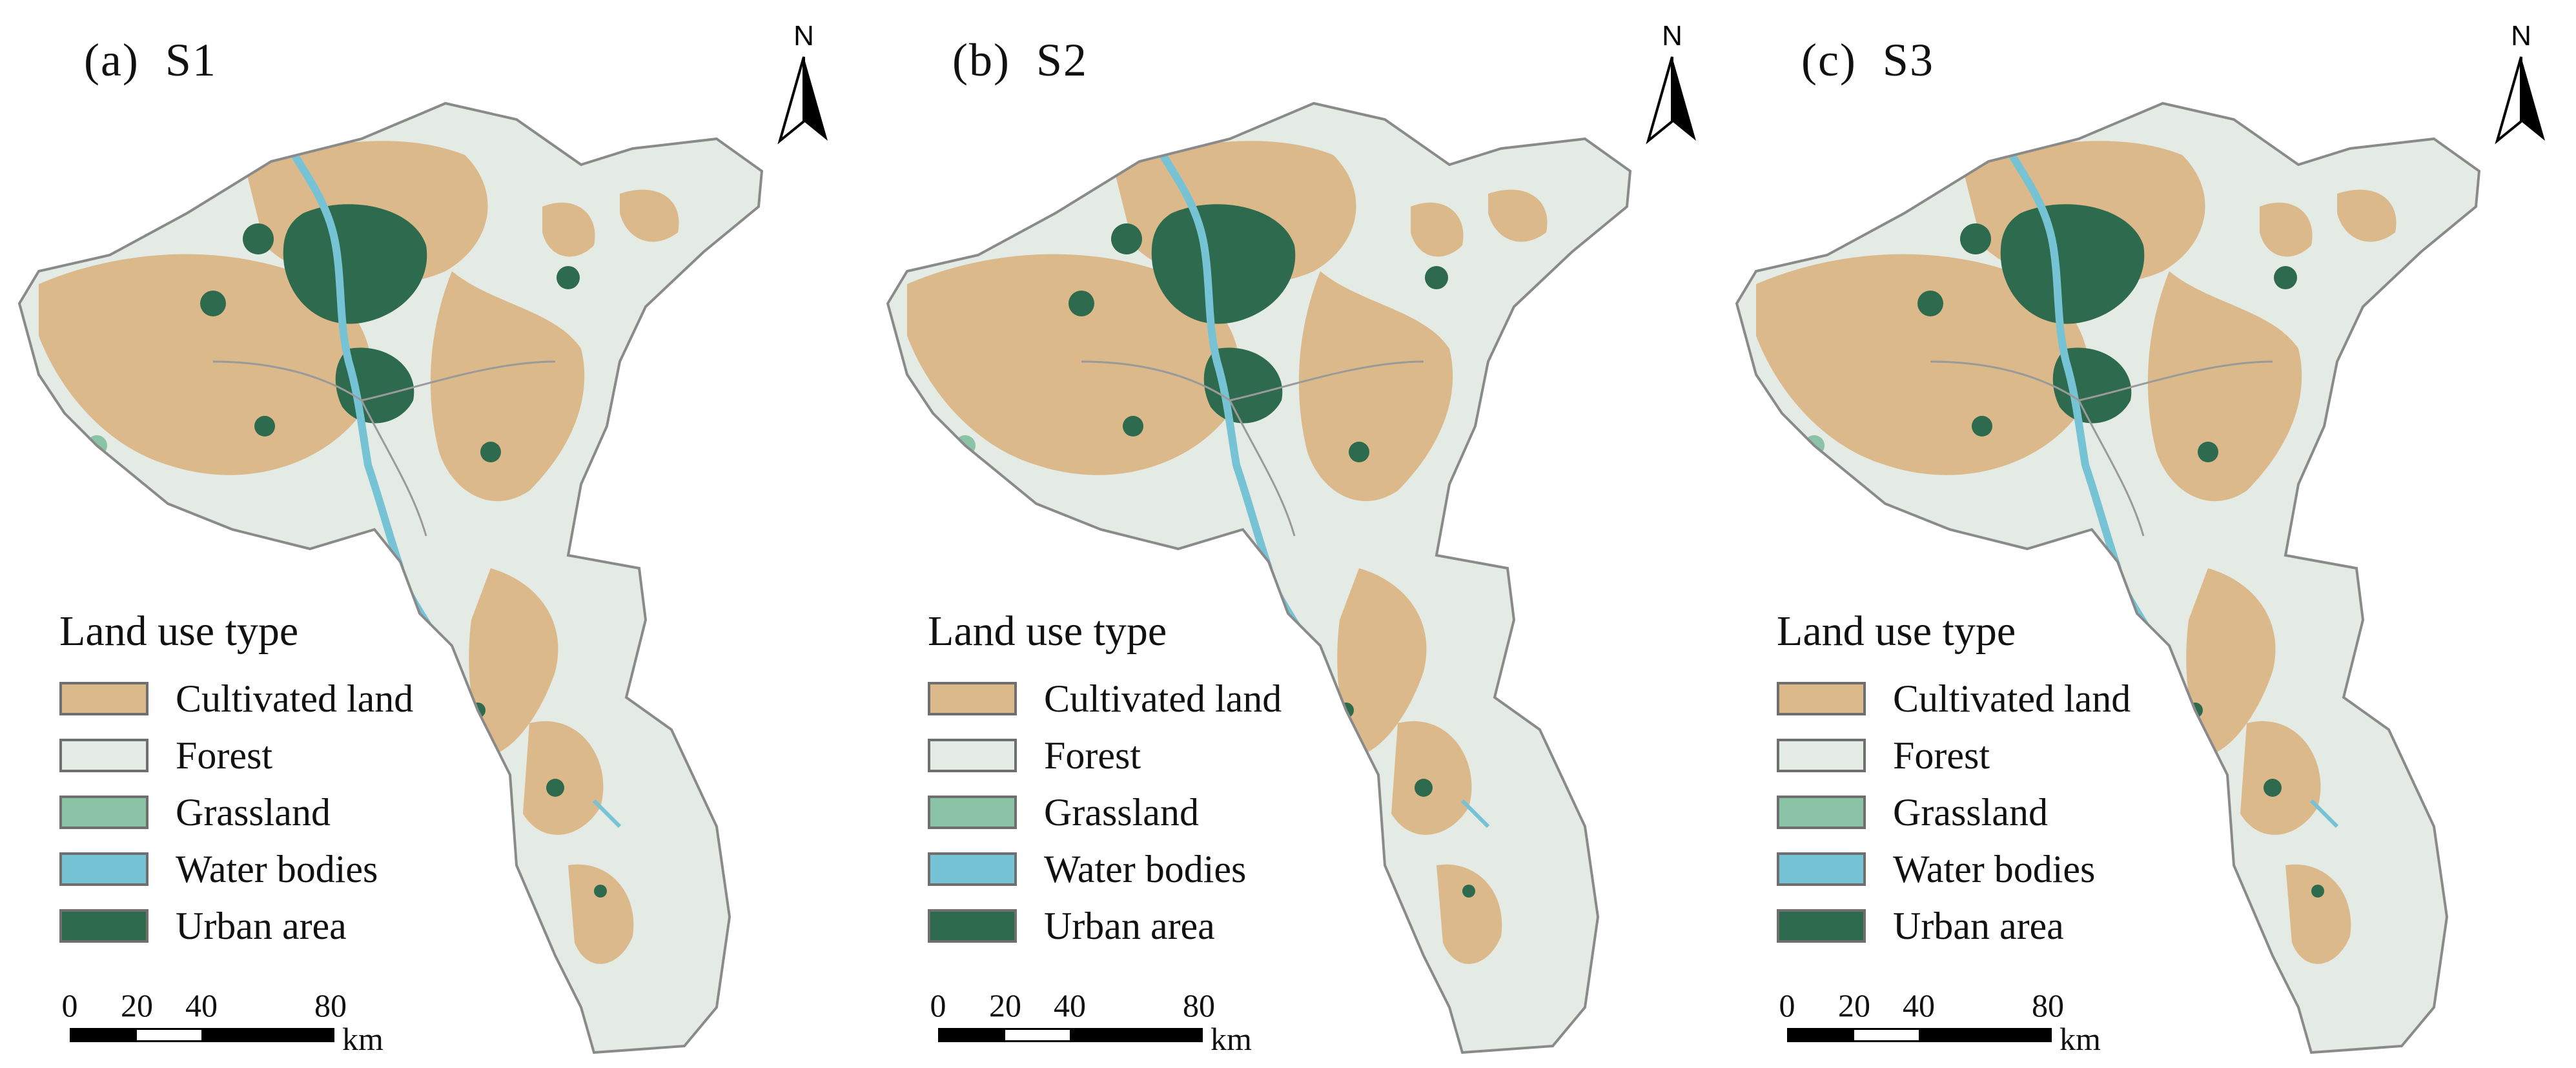  Describe the element at coordinates (1020, 60) in the screenshot. I see `panel-label: (b) S2` at that location.